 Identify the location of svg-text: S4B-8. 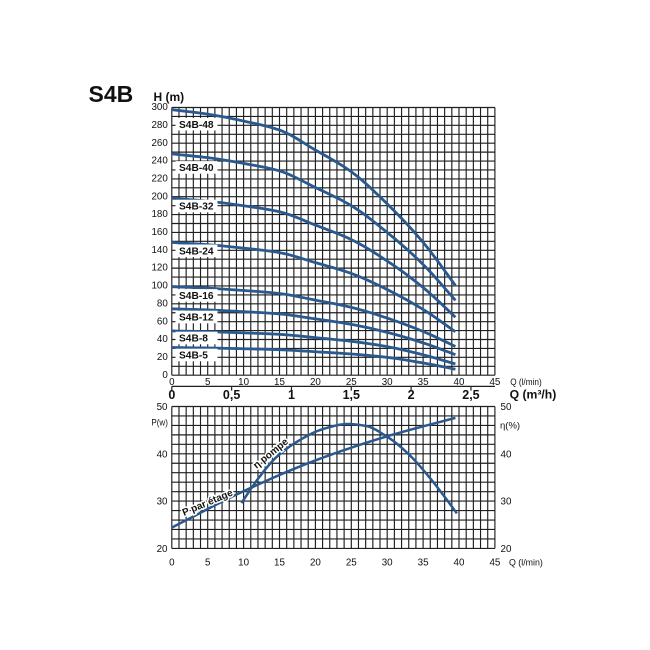
(193, 339).